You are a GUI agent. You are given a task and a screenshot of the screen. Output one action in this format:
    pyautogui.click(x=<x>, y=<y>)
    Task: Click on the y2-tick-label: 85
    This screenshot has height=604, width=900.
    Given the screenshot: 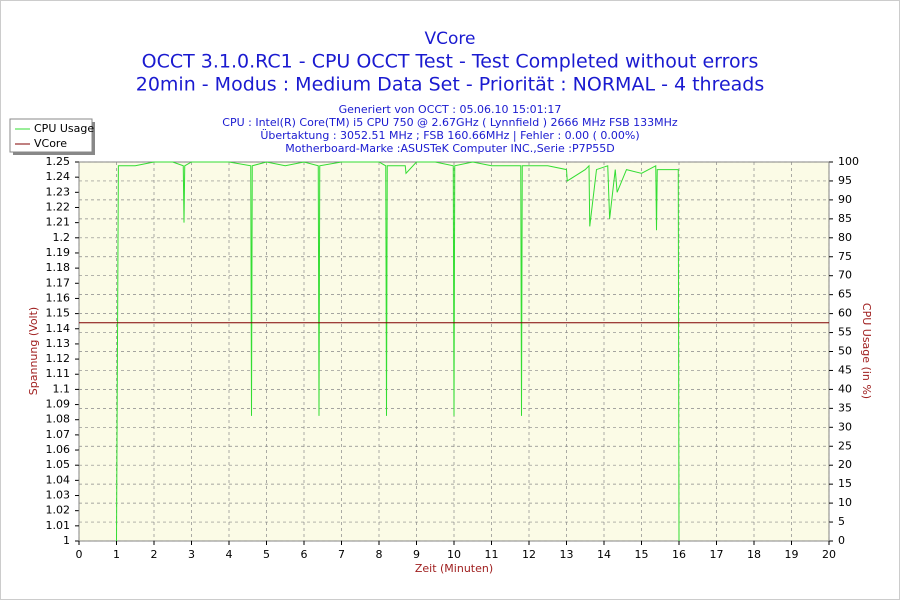 What is the action you would take?
    pyautogui.click(x=845, y=218)
    